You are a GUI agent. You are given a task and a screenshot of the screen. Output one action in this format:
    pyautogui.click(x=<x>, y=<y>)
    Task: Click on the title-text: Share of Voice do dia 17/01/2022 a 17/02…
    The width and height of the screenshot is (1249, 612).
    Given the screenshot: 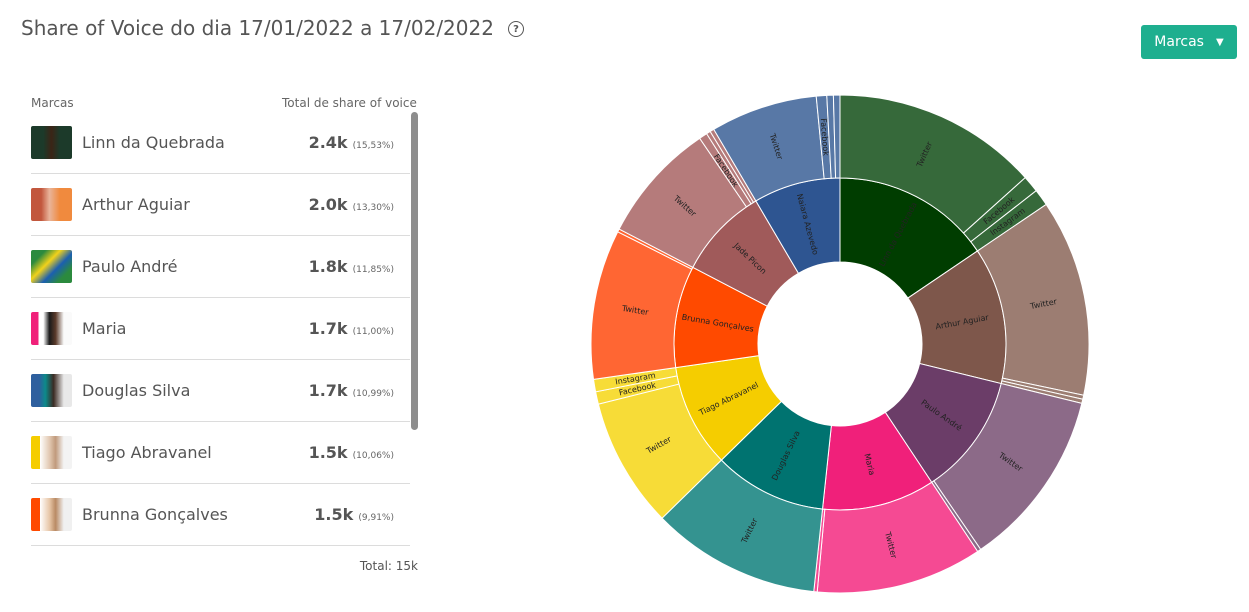 What is the action you would take?
    pyautogui.click(x=257, y=28)
    